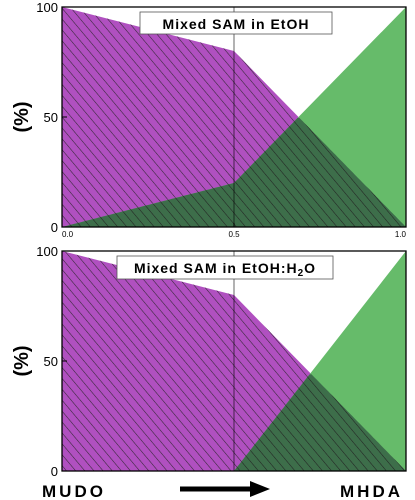  What do you see at coordinates (371, 491) in the screenshot?
I see `mhda-label: MHDA` at bounding box center [371, 491].